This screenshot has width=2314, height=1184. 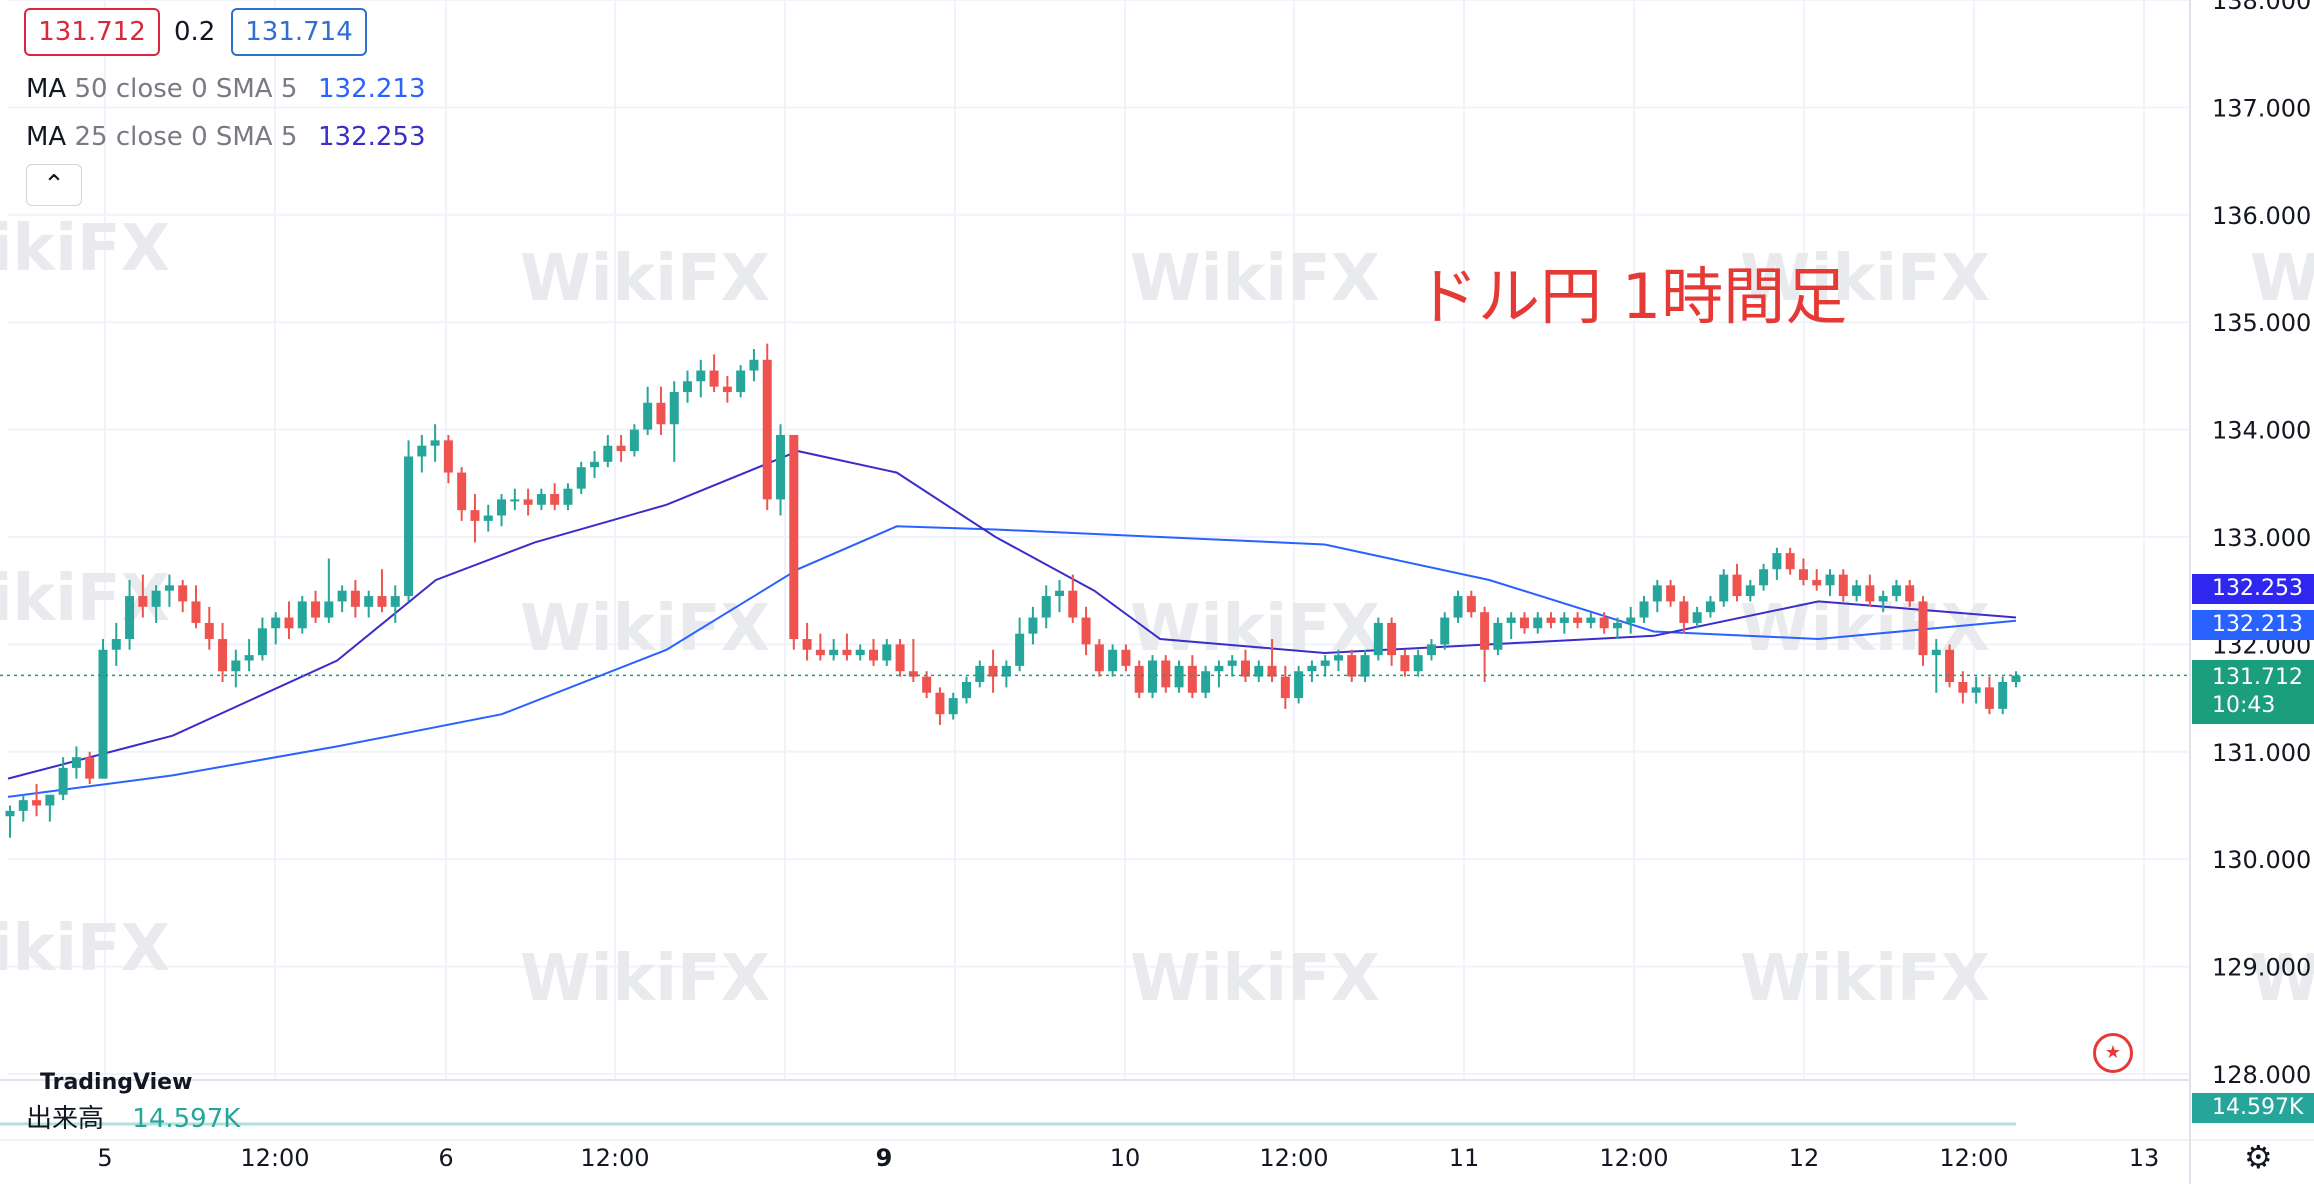 What do you see at coordinates (884, 1158) in the screenshot?
I see `time-tick-label: 9` at bounding box center [884, 1158].